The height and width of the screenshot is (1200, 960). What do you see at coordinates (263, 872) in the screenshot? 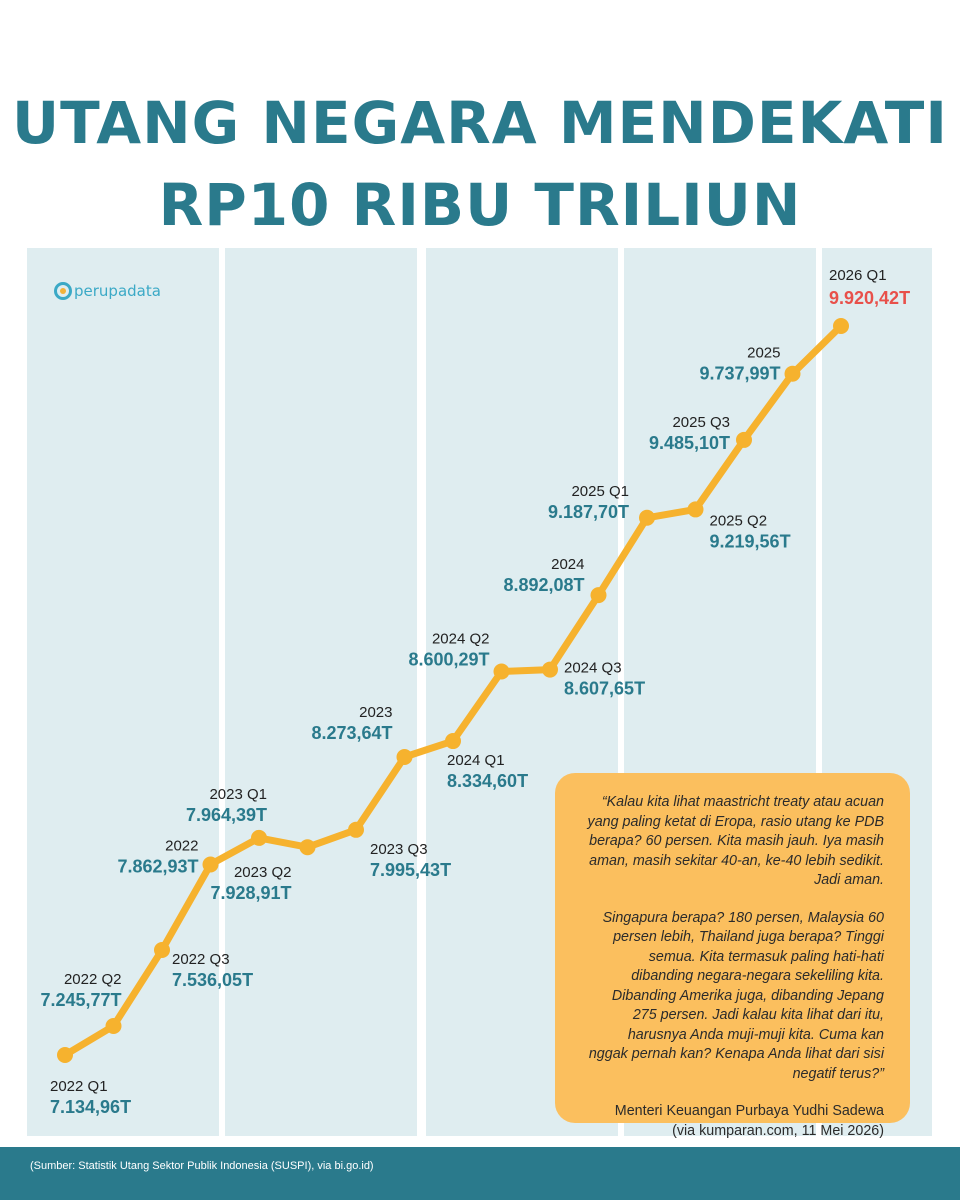
I see `period-label: 2023 Q2` at bounding box center [263, 872].